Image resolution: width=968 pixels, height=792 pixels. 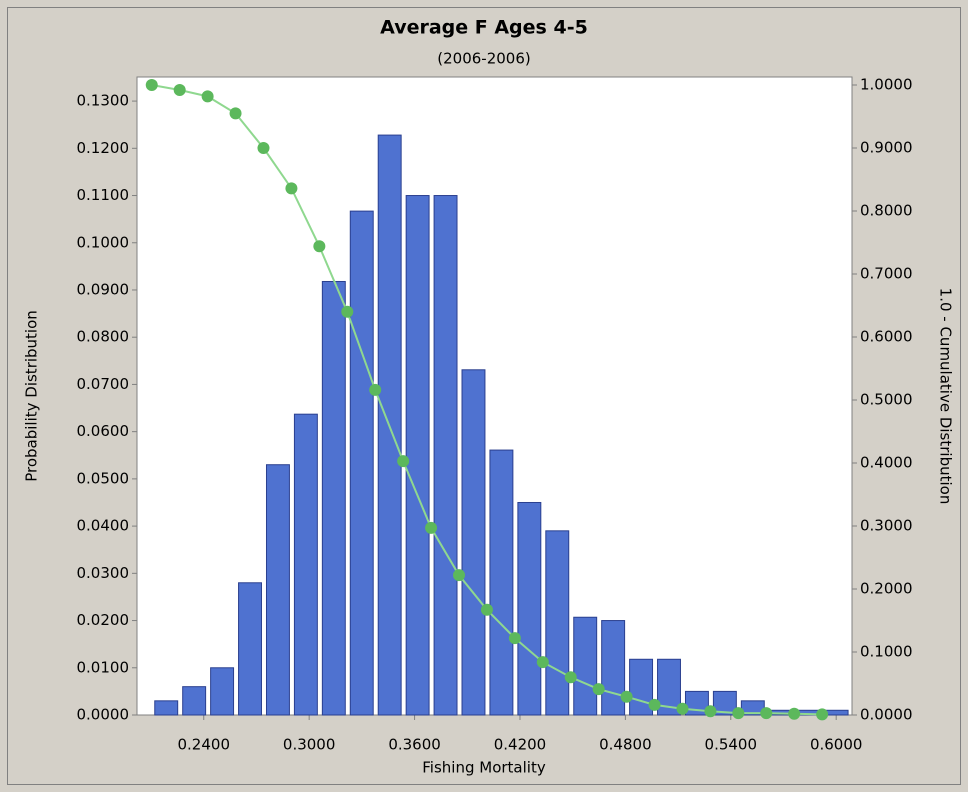 What do you see at coordinates (103, 667) in the screenshot?
I see `y-tick-label: 0.0100` at bounding box center [103, 667].